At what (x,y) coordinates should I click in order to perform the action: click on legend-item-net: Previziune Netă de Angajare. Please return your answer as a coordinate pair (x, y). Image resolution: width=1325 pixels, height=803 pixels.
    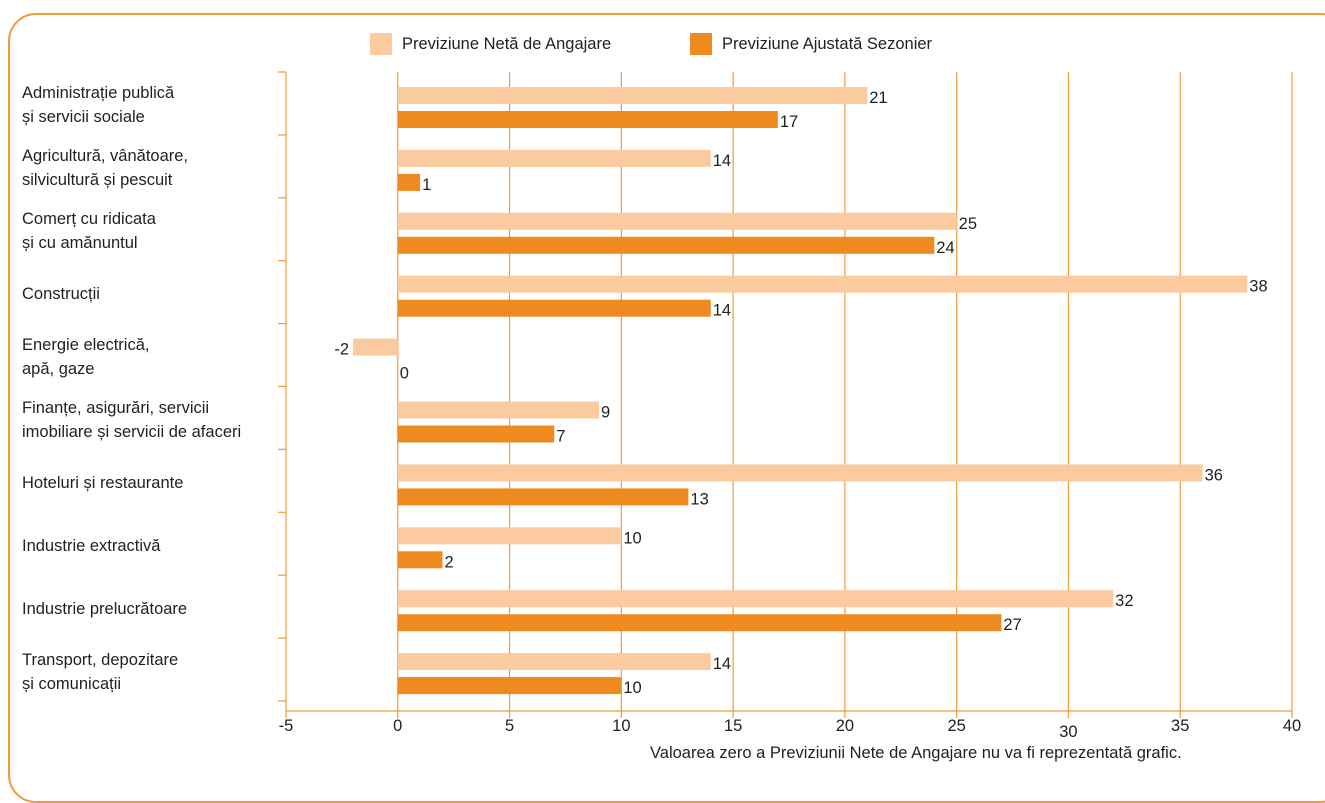
    Looking at the image, I should click on (490, 44).